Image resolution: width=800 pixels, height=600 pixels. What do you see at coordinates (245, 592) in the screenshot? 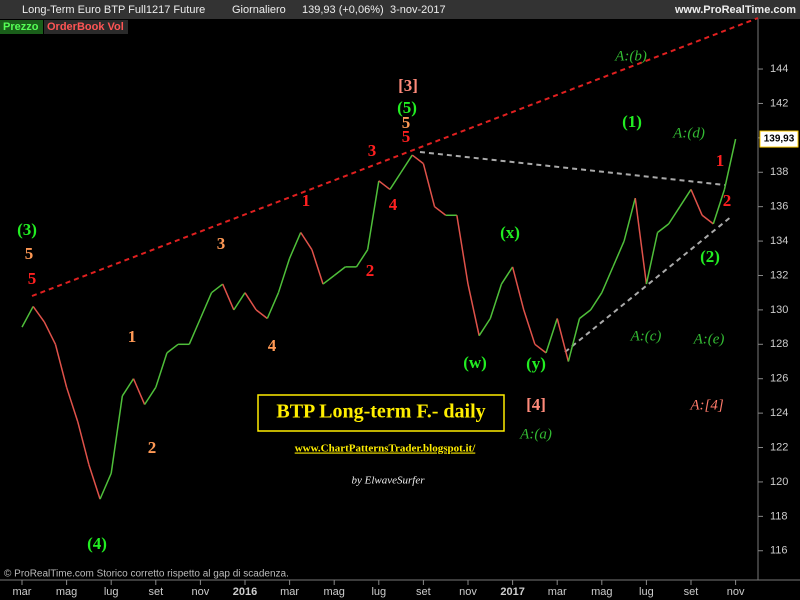
I see `x-tick-label: 2016` at bounding box center [245, 592].